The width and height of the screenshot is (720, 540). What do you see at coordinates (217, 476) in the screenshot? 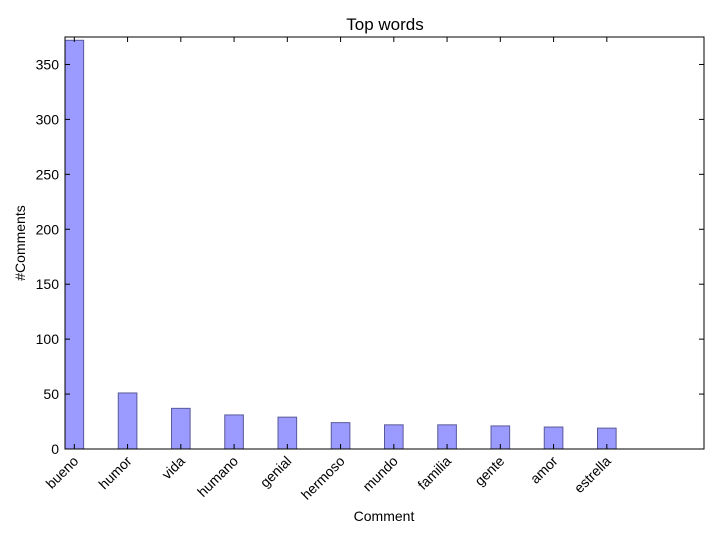
I see `x-tick-label: humano` at bounding box center [217, 476].